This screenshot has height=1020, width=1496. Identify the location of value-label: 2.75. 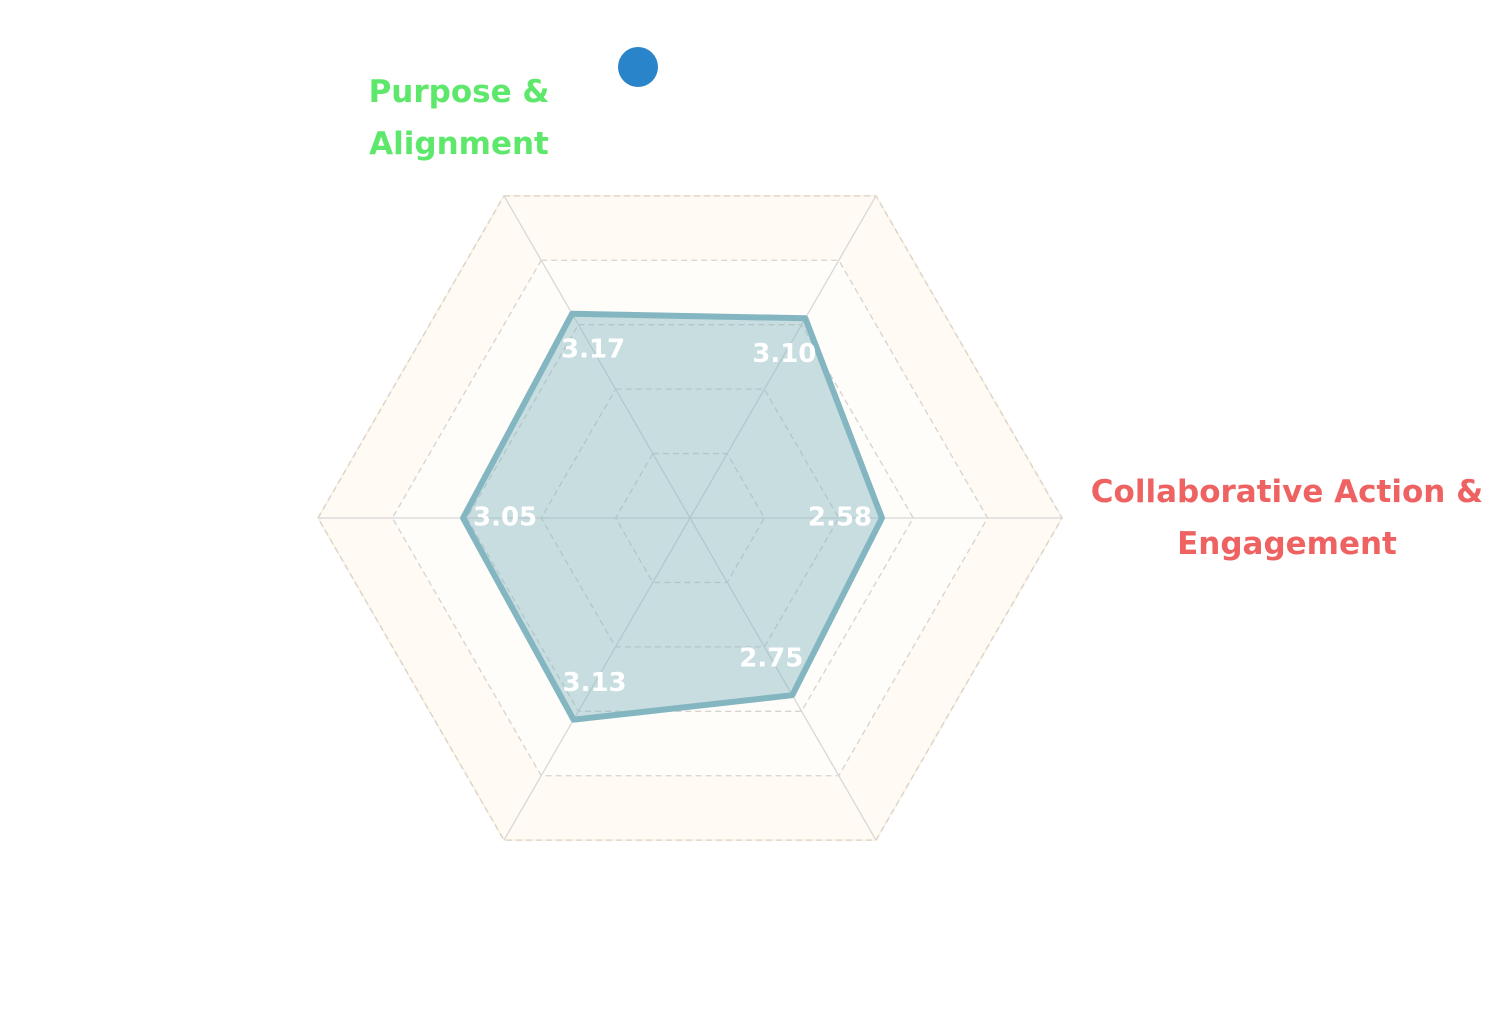
(771, 658).